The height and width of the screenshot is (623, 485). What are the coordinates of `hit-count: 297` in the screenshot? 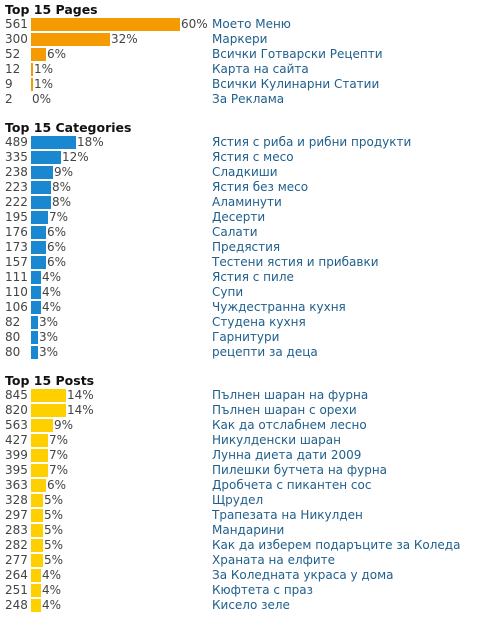 It's located at (16, 515).